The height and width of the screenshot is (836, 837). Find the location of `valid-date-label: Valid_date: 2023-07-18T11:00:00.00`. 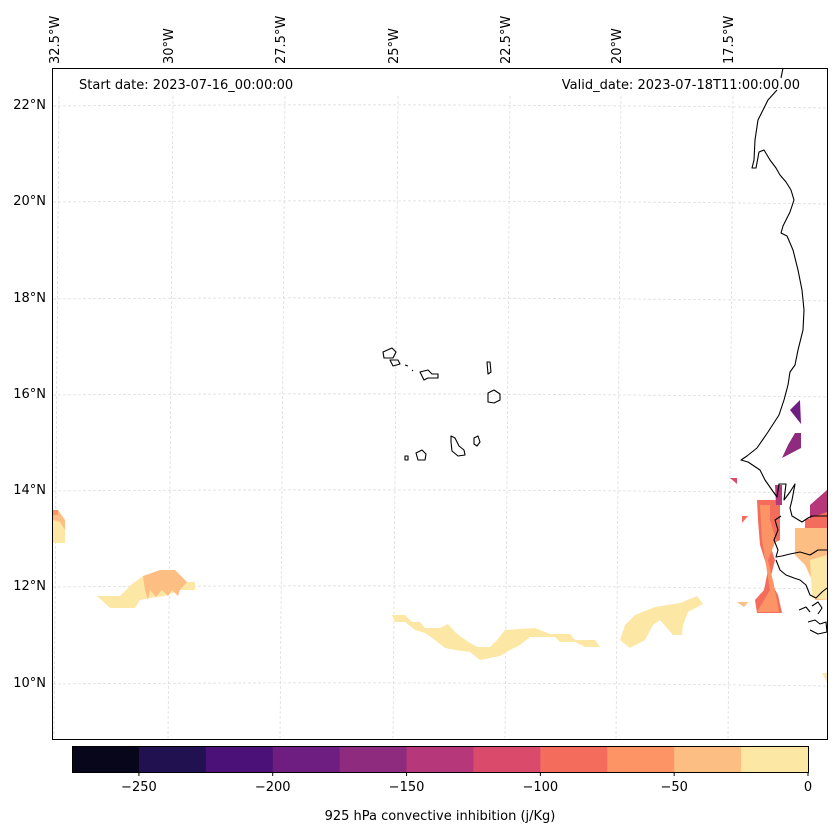

valid-date-label: Valid_date: 2023-07-18T11:00:00.00 is located at coordinates (680, 85).